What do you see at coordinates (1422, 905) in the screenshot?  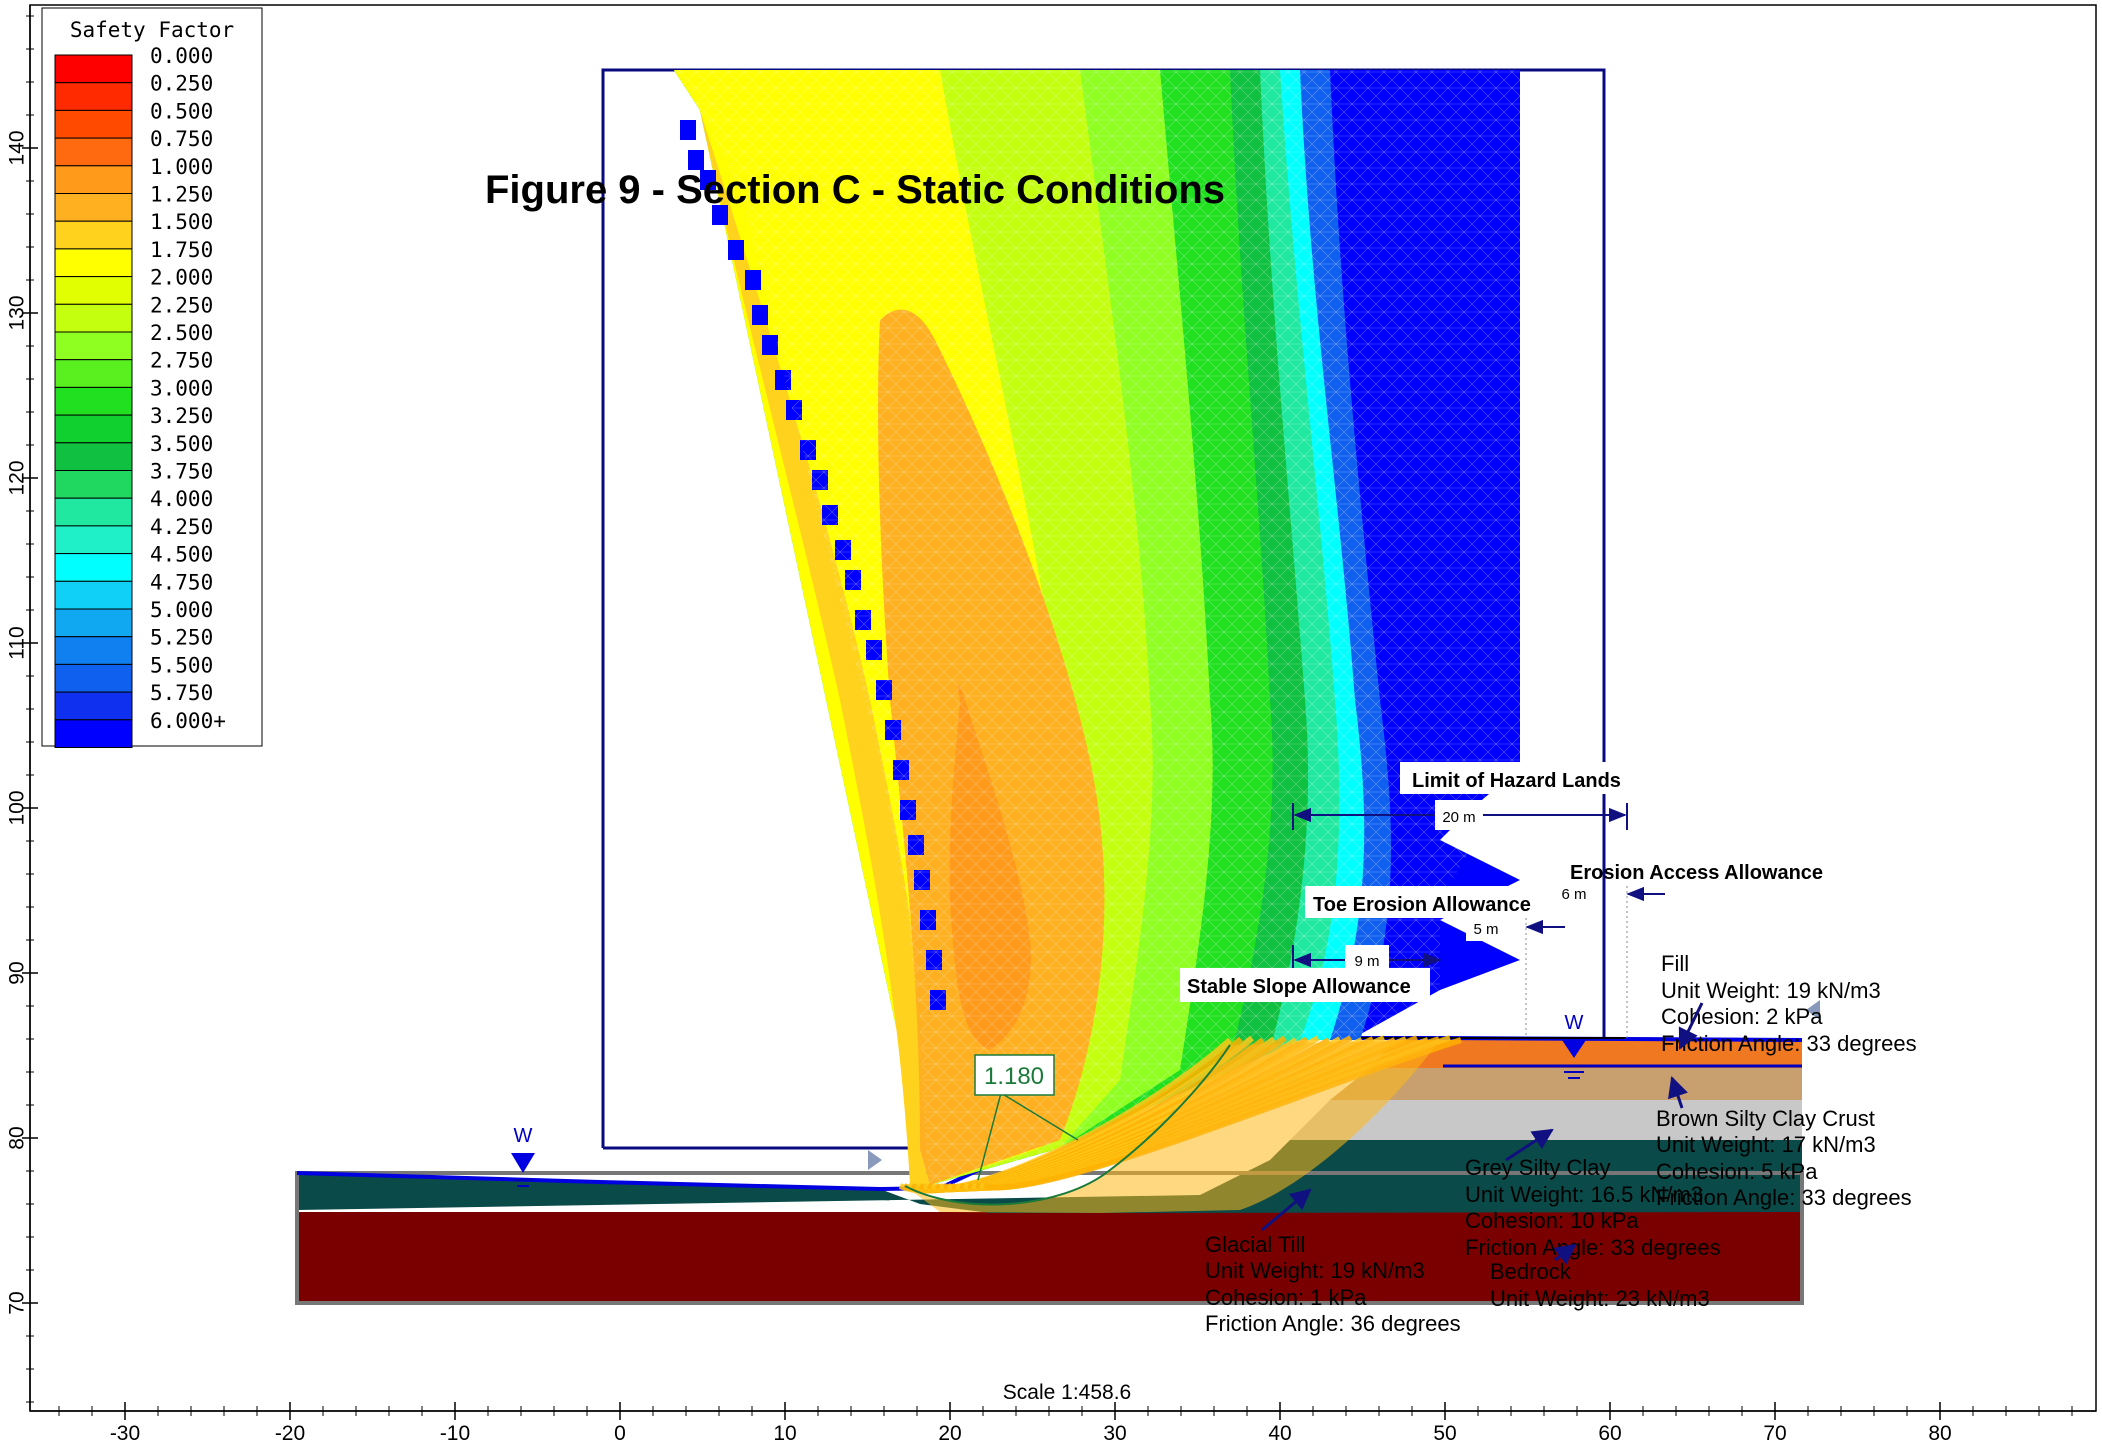 I see `toe-erosion-title: Toe Erosion Allowance` at bounding box center [1422, 905].